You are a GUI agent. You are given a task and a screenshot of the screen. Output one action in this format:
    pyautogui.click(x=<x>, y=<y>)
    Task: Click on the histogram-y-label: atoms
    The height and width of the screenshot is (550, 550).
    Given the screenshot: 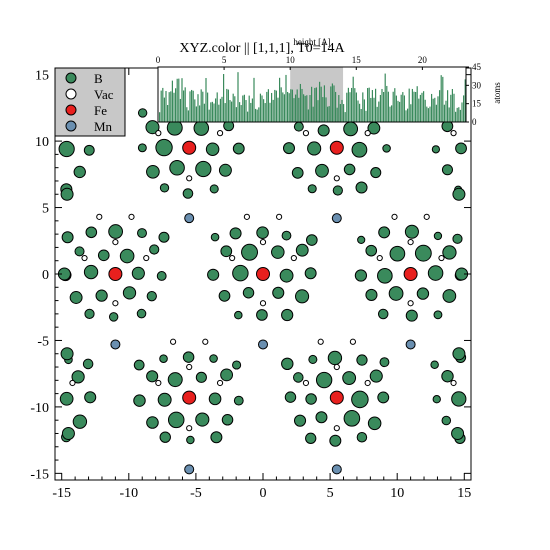 What is the action you would take?
    pyautogui.click(x=497, y=93)
    